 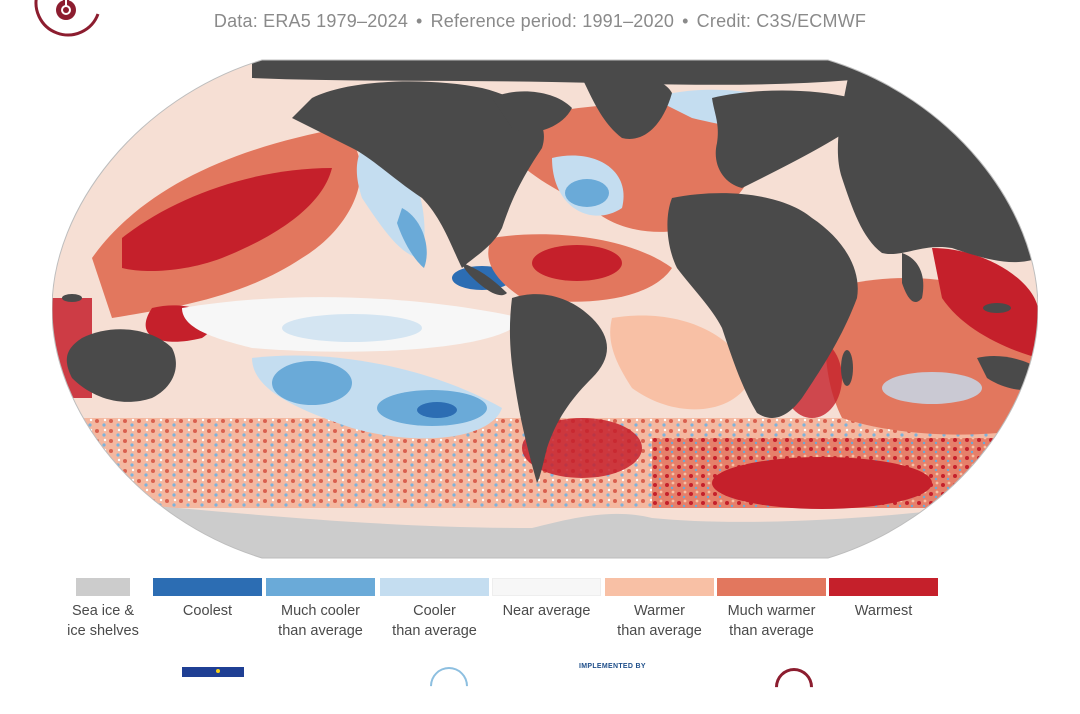 I want to click on legend-label-line1: Warmest, so click(x=883, y=611).